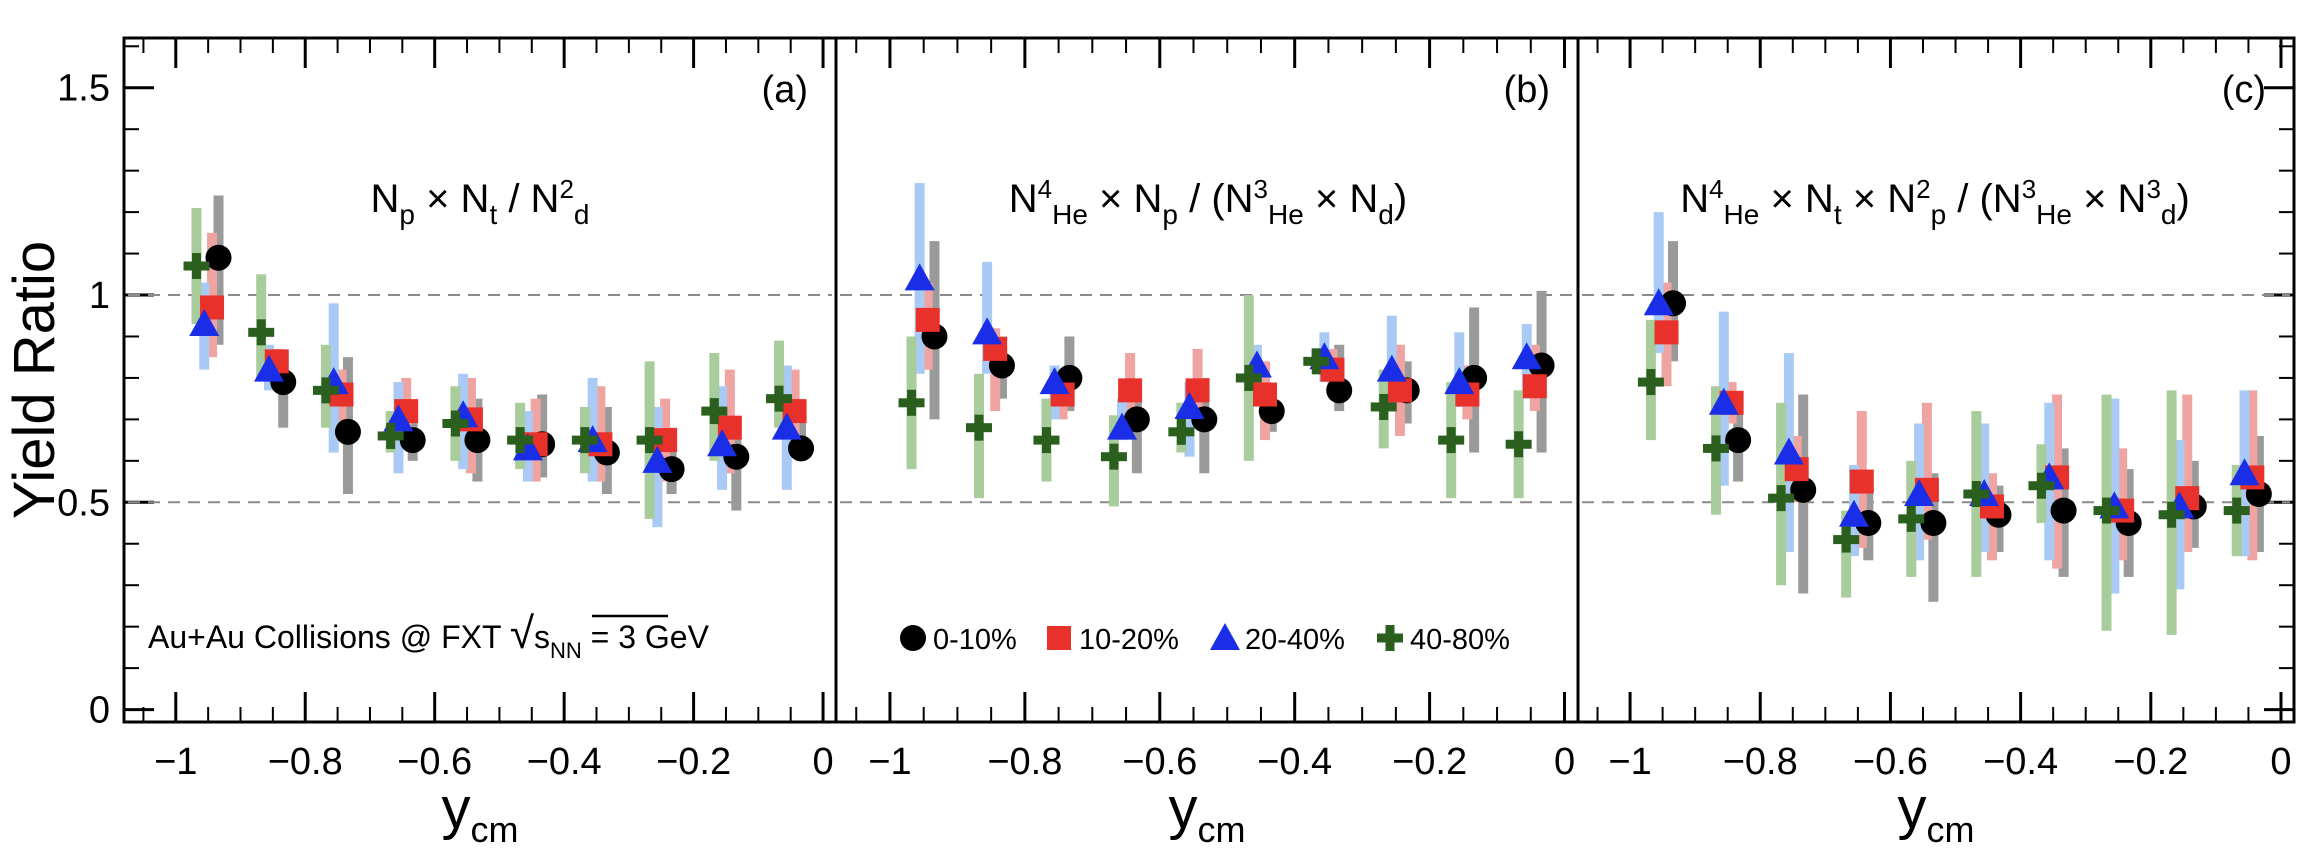 The image size is (2318, 858). Describe the element at coordinates (1113, 640) in the screenshot. I see `legend-entry-10-20%: 10-20%` at that location.